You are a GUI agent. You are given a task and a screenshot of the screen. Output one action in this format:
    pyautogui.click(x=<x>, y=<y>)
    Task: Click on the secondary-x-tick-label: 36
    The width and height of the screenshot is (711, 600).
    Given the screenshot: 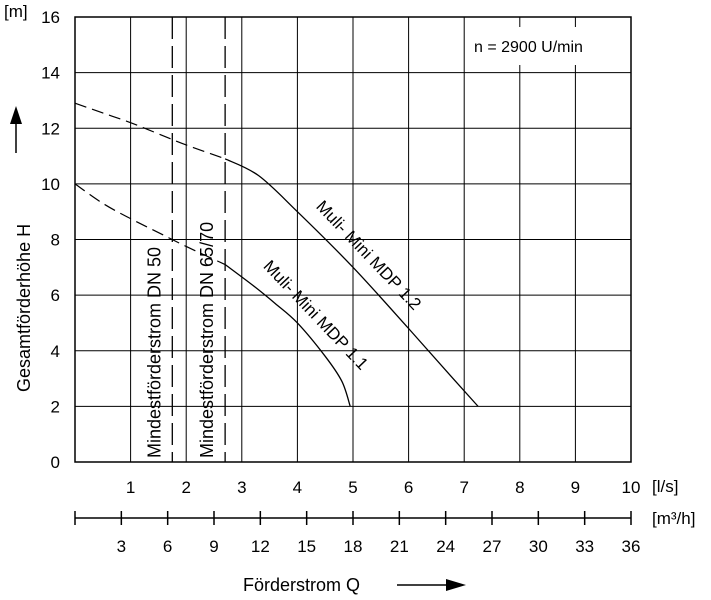 What is the action you would take?
    pyautogui.click(x=631, y=546)
    